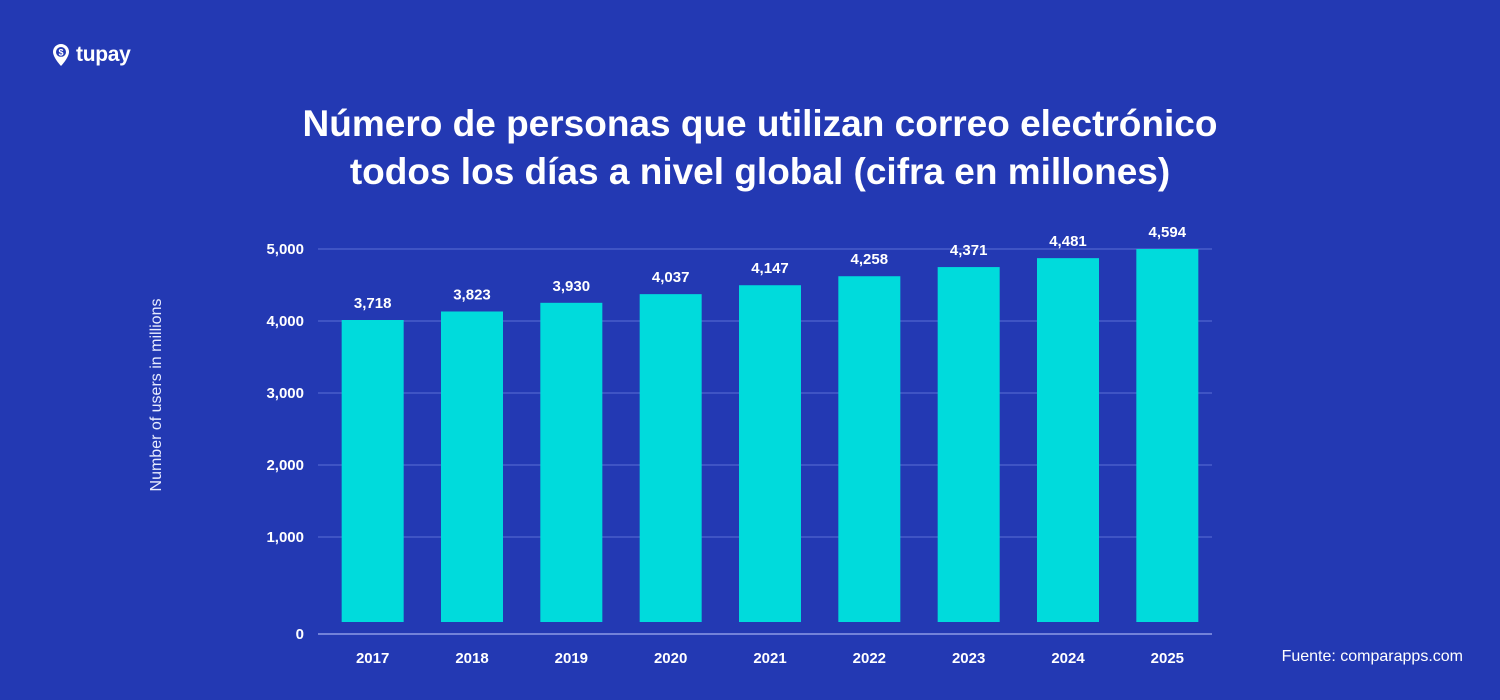 This screenshot has height=700, width=1500. Describe the element at coordinates (870, 259) in the screenshot. I see `bar-value-label: 4,258` at that location.